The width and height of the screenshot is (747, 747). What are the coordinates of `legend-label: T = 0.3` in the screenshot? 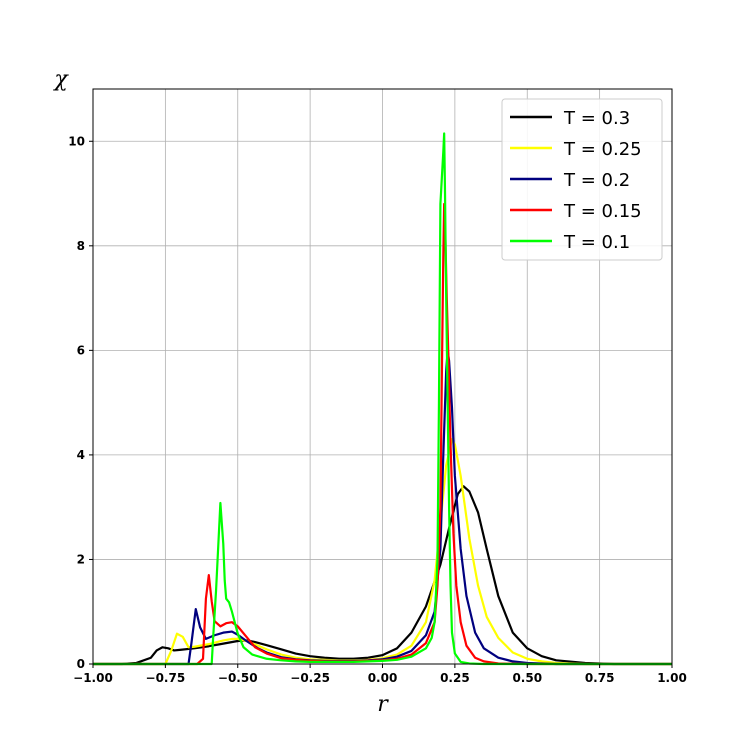 It's located at (596, 118).